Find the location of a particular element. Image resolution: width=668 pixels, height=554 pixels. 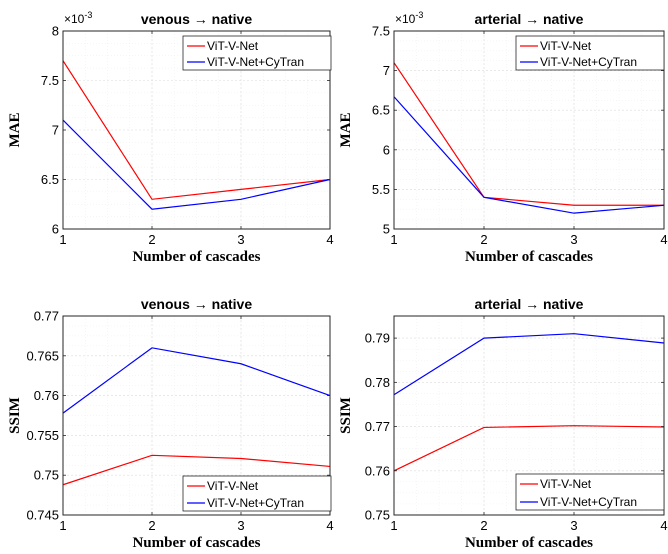

y-tick-label: 0.755 is located at coordinates (42, 435).